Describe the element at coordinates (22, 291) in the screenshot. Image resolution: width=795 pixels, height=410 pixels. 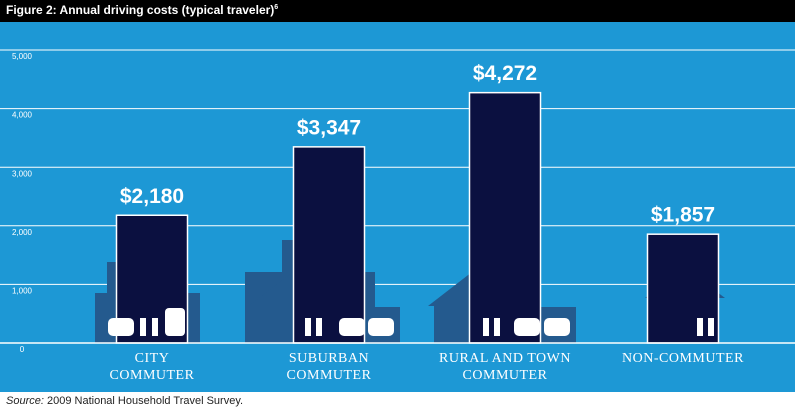
I see `y-tick-label: 1,000` at that location.